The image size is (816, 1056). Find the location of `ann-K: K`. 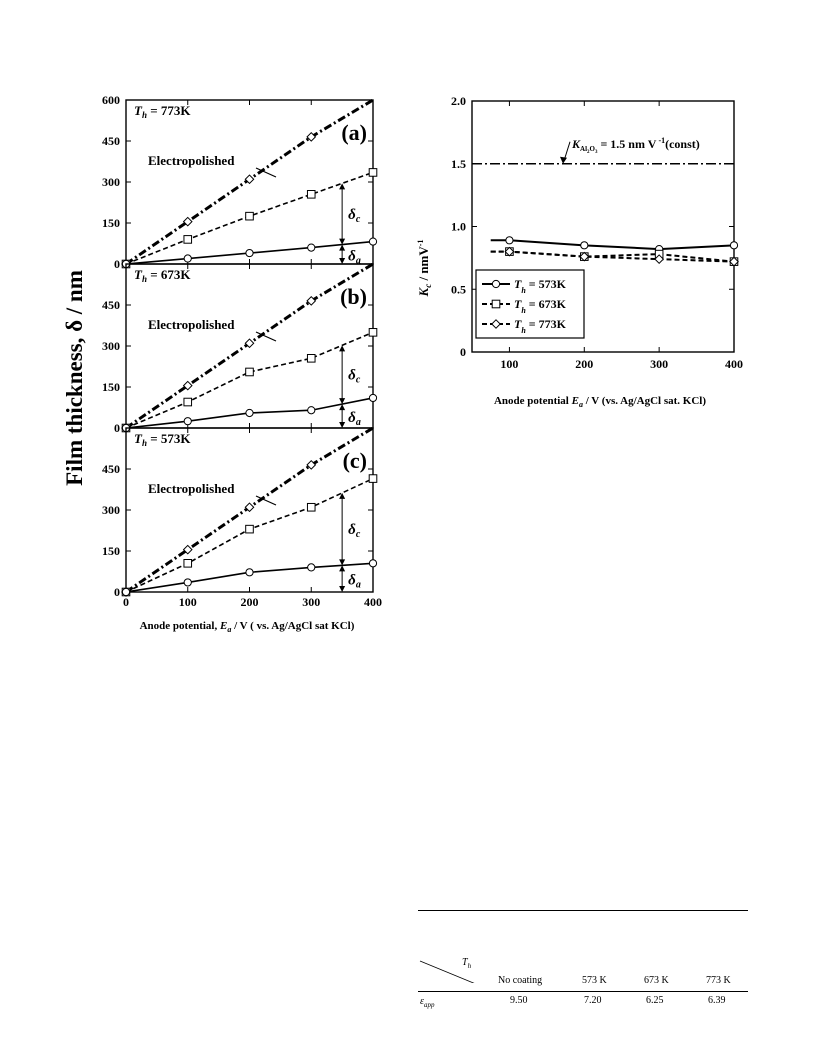

ann-K: K is located at coordinates (576, 144).